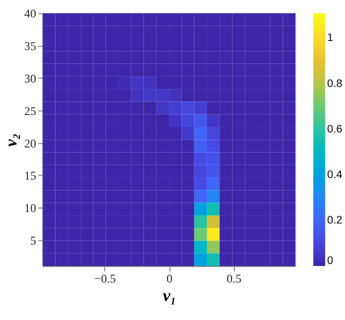 This screenshot has height=320, width=345. Describe the element at coordinates (330, 38) in the screenshot. I see `color-bar-label: 1` at that location.